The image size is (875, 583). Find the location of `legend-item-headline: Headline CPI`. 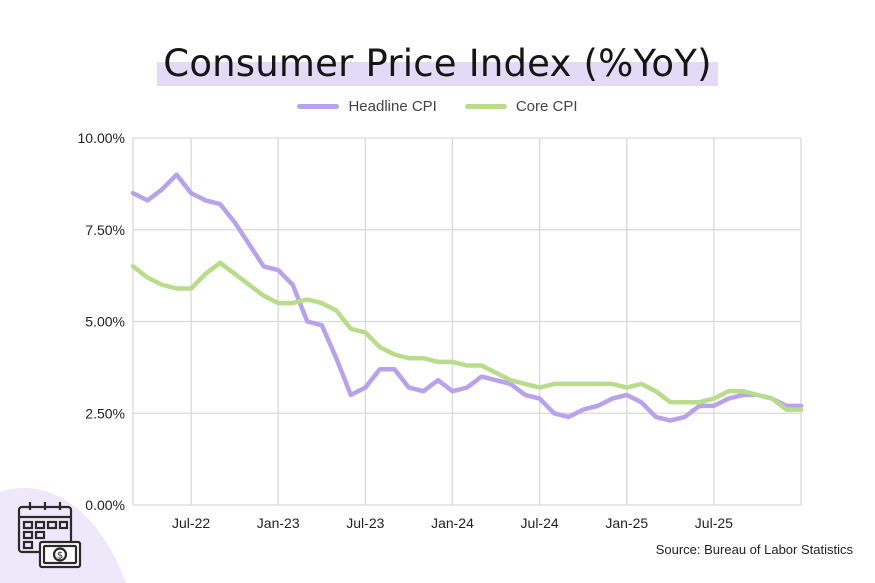

legend-item-headline: Headline CPI is located at coordinates (367, 106).